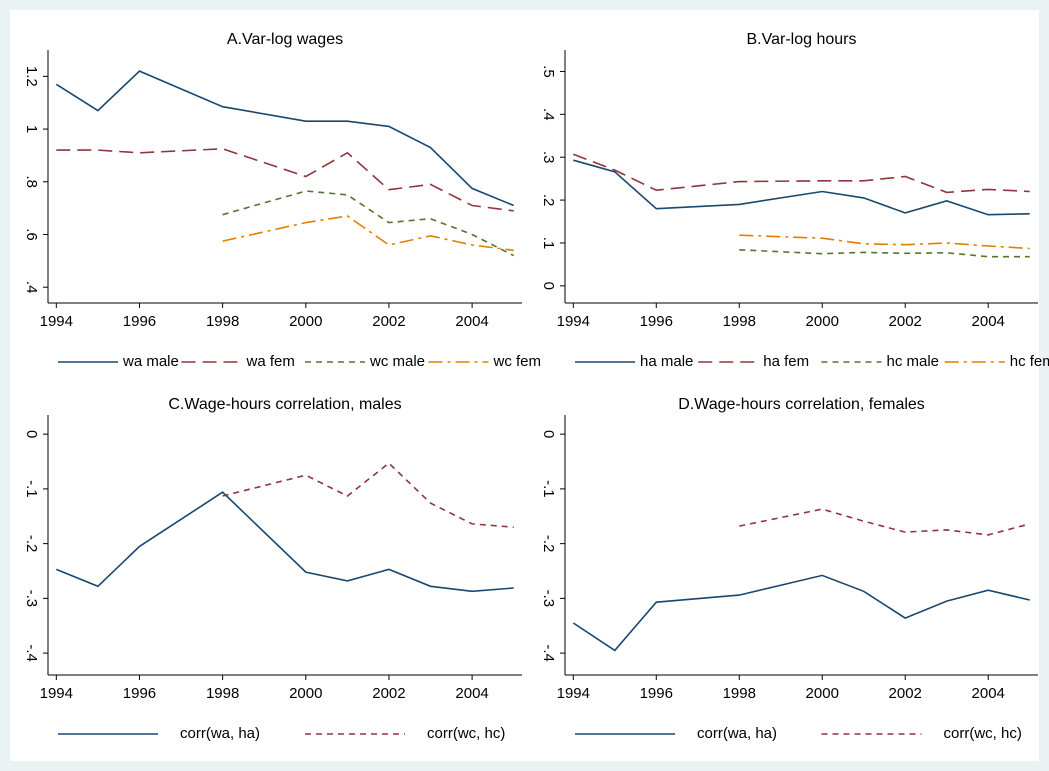 Image resolution: width=1049 pixels, height=771 pixels. I want to click on legend-label: hc fem, so click(1029, 361).